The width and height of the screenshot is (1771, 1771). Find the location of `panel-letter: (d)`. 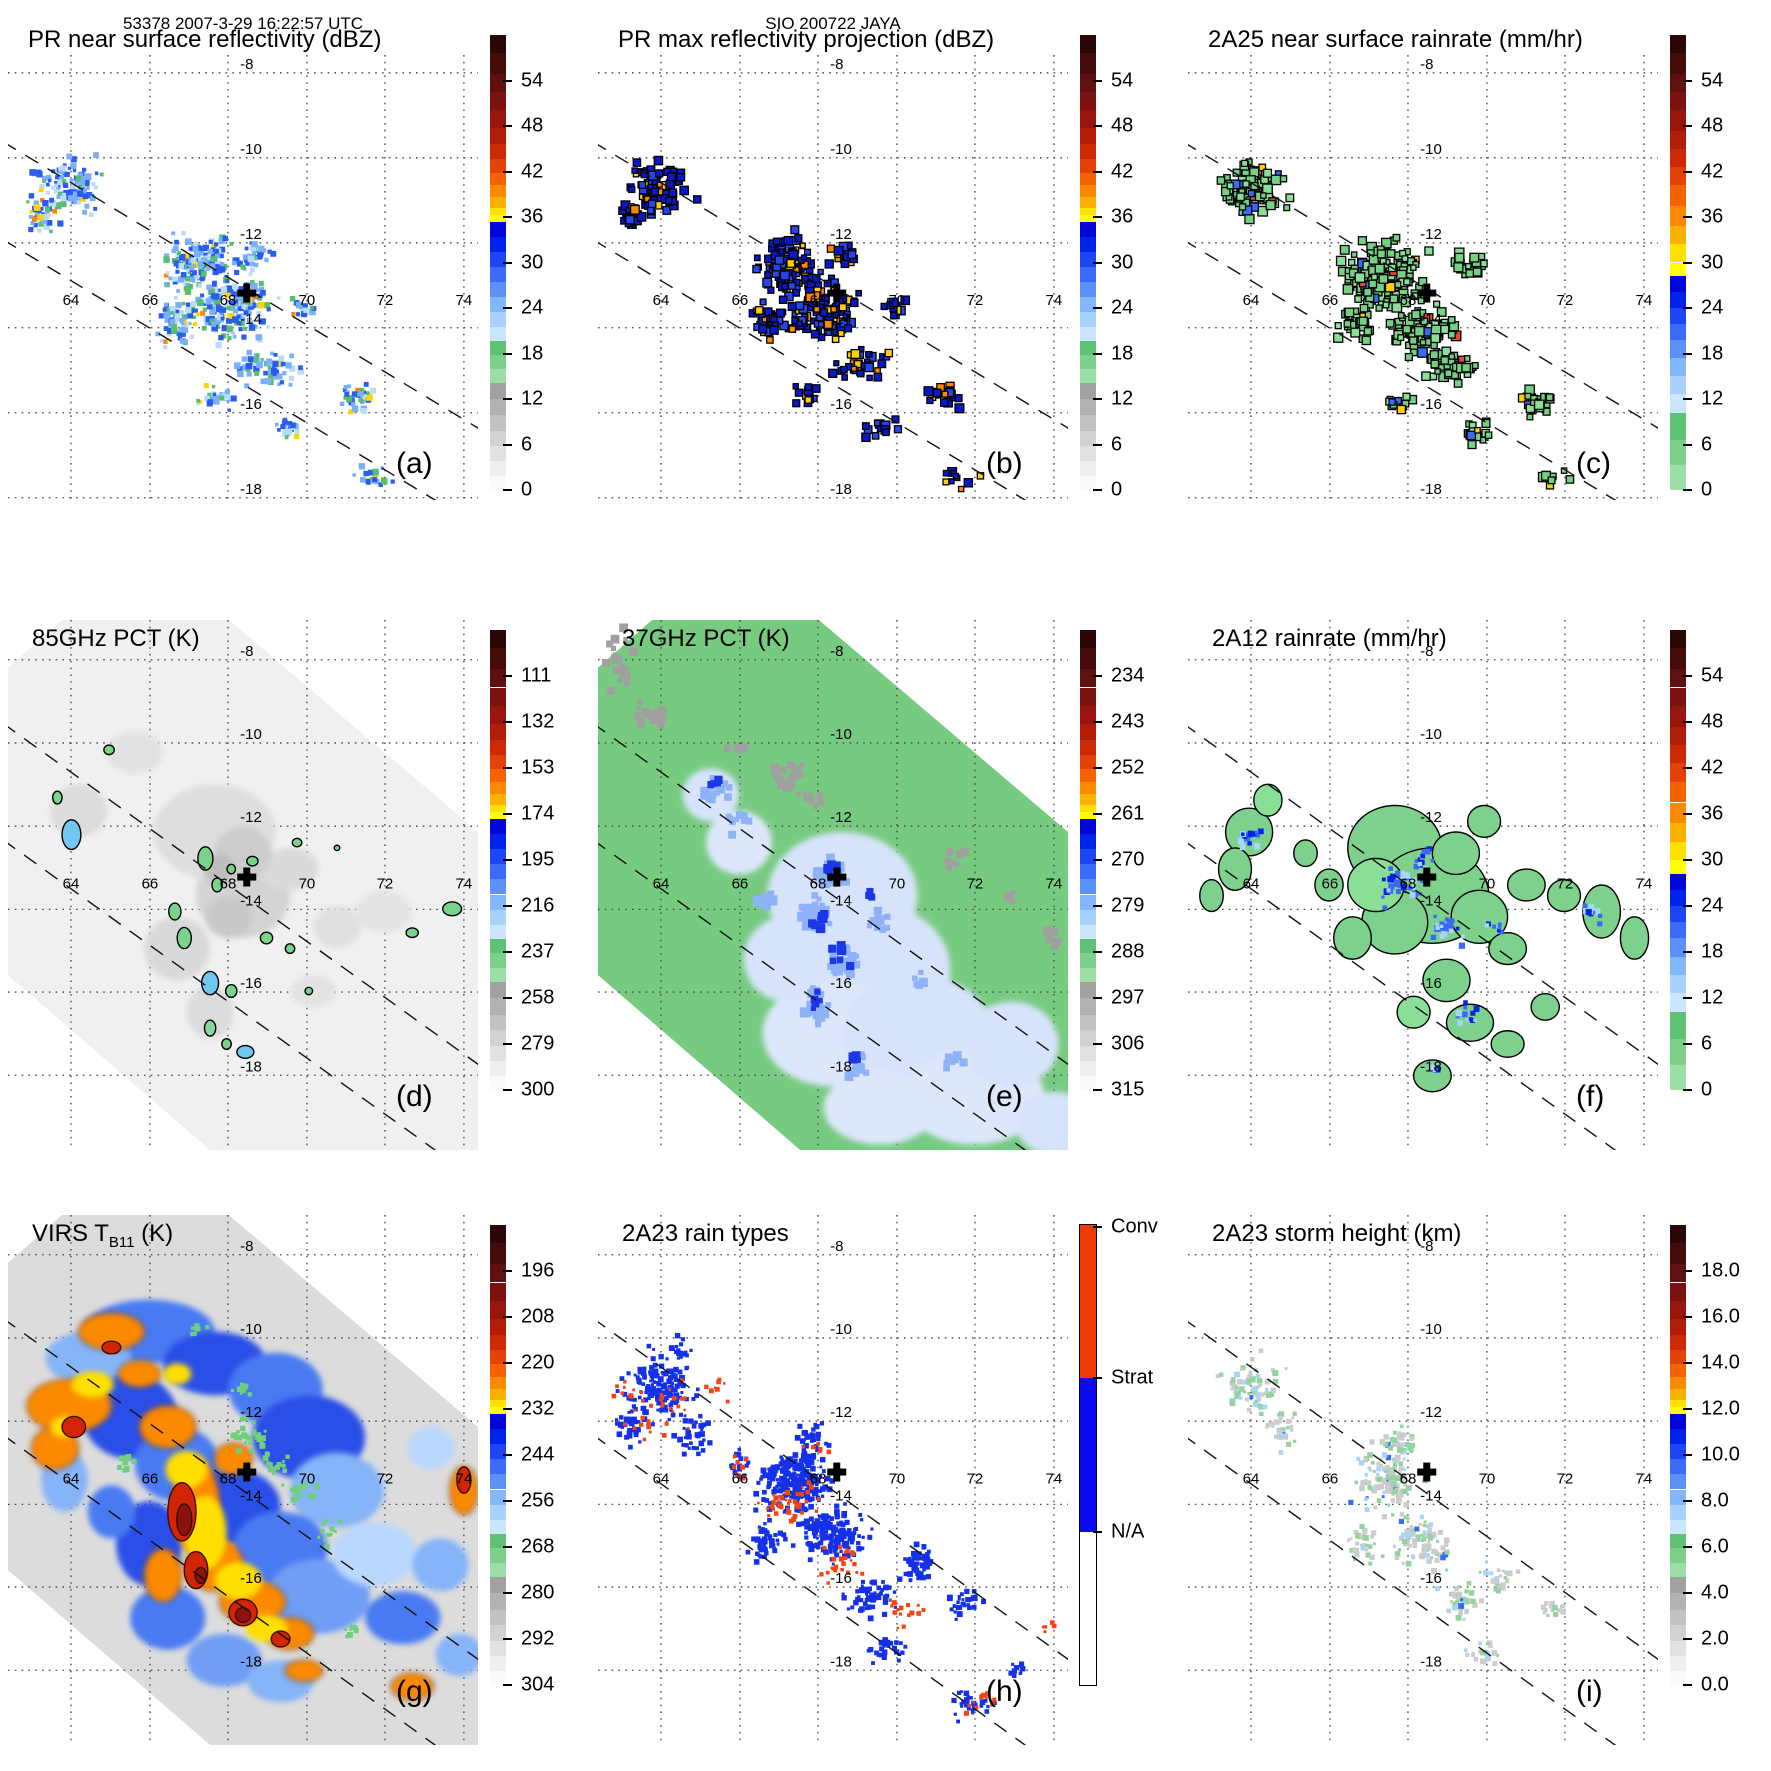

panel-letter: (d) is located at coordinates (414, 1096).